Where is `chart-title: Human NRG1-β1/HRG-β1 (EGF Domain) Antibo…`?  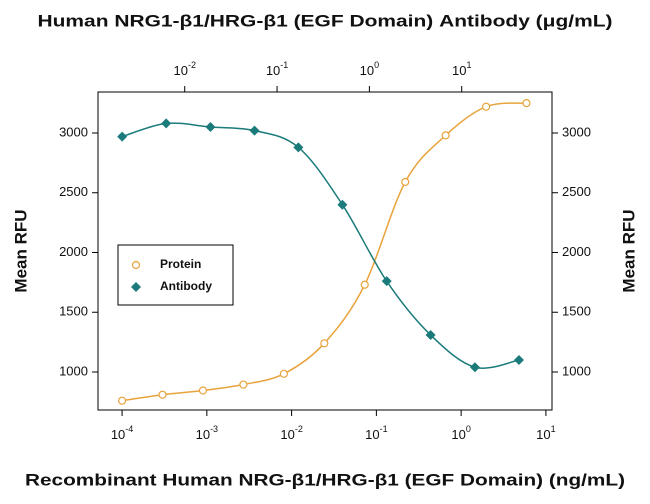 chart-title: Human NRG1-β1/HRG-β1 (EGF Domain) Antibo… is located at coordinates (325, 20).